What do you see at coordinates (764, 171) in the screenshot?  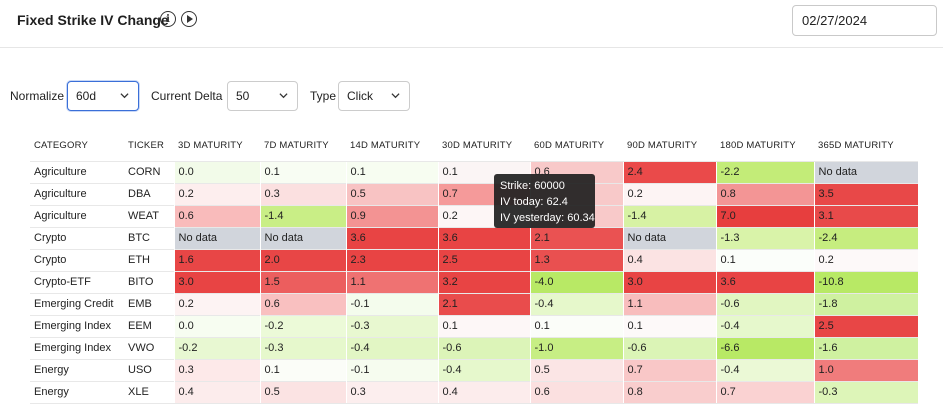 I see `iv-value-cell: -2.2` at bounding box center [764, 171].